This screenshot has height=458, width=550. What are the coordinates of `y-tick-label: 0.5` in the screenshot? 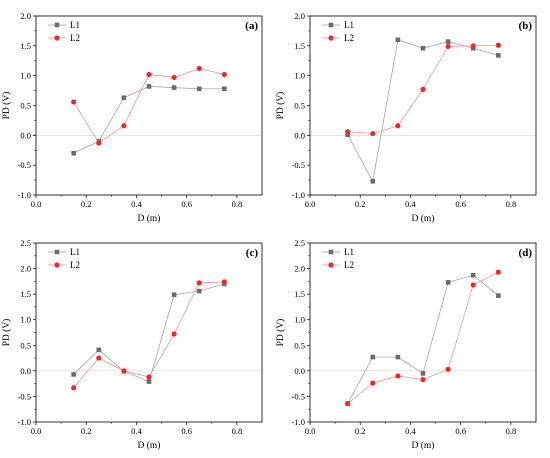 It's located at (25, 345).